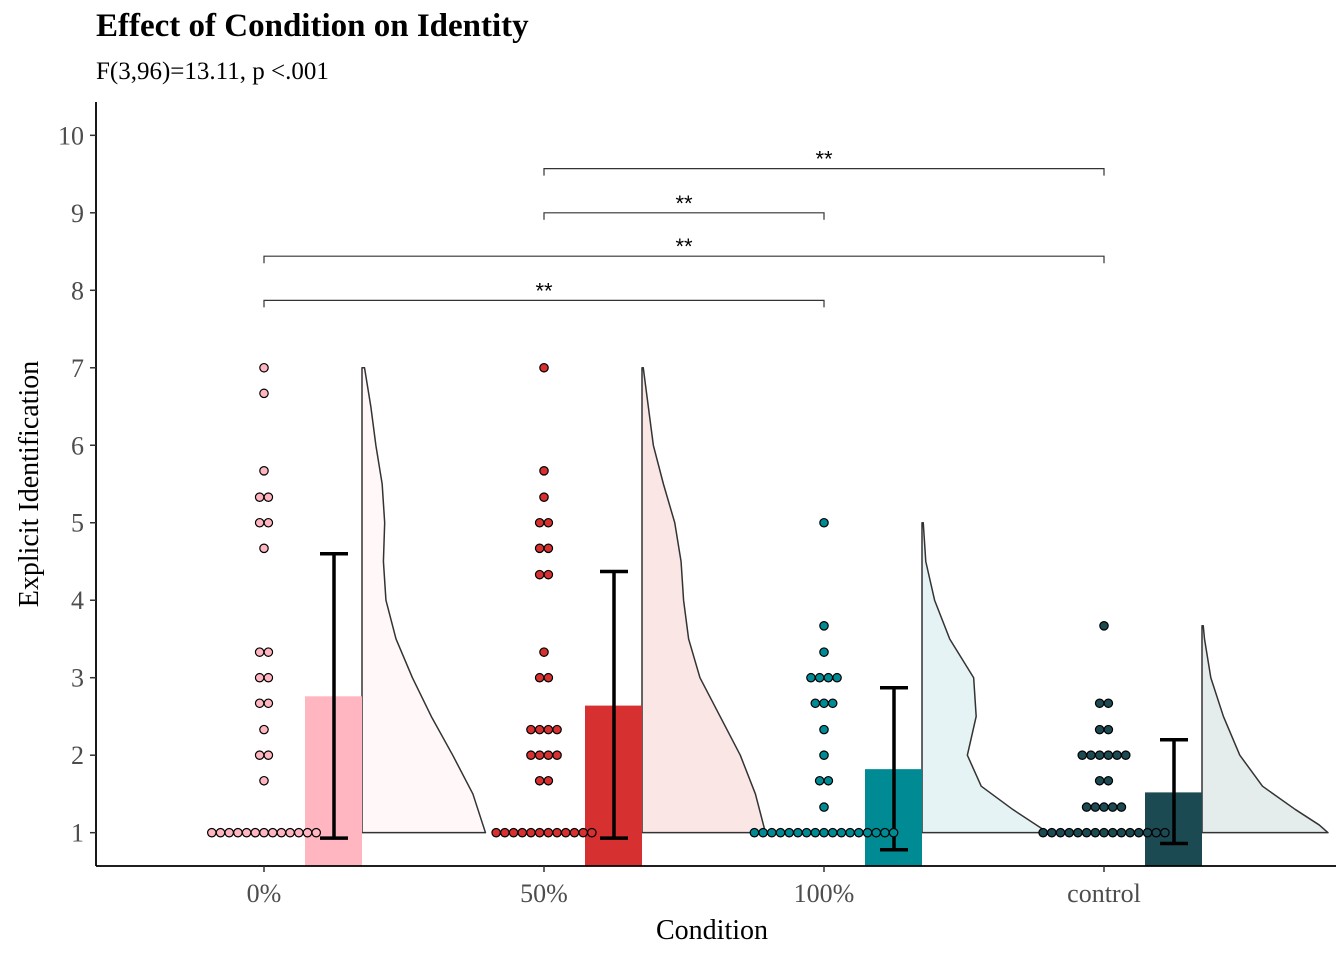  What do you see at coordinates (1104, 893) in the screenshot?
I see `x-tick-label: control` at bounding box center [1104, 893].